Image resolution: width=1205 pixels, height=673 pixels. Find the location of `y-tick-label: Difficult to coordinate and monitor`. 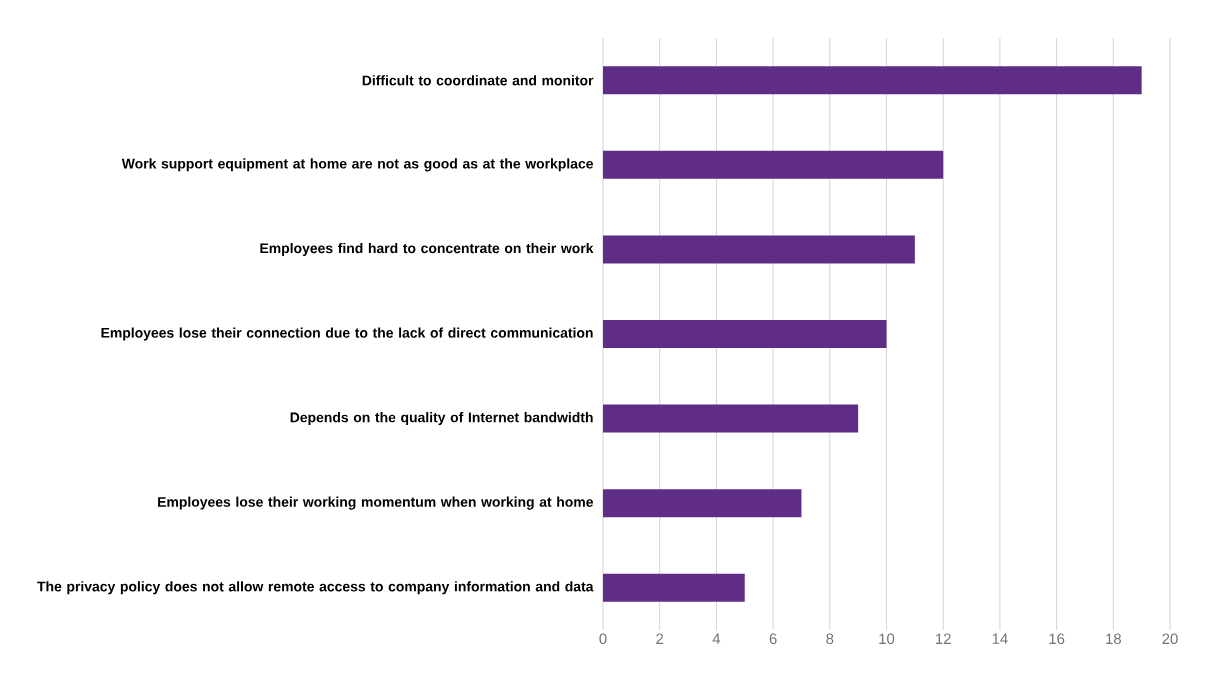

y-tick-label: Difficult to coordinate and monitor is located at coordinates (478, 80).